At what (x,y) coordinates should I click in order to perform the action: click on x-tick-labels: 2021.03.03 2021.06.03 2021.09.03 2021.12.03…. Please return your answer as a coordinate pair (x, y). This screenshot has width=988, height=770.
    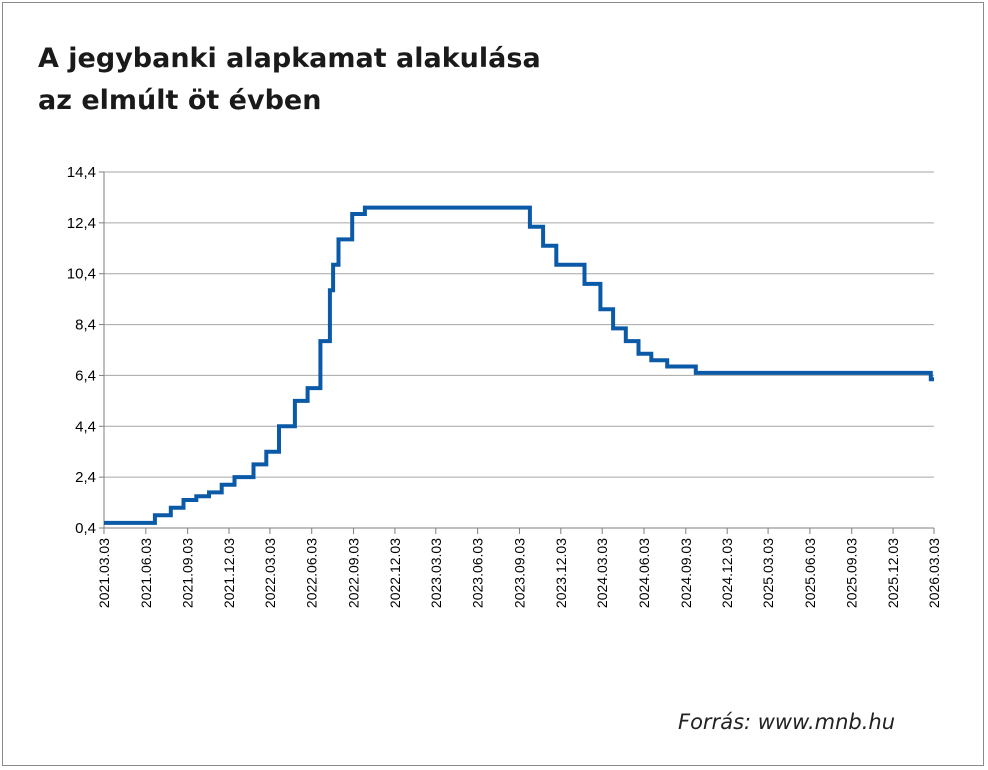
    Looking at the image, I should click on (519, 573).